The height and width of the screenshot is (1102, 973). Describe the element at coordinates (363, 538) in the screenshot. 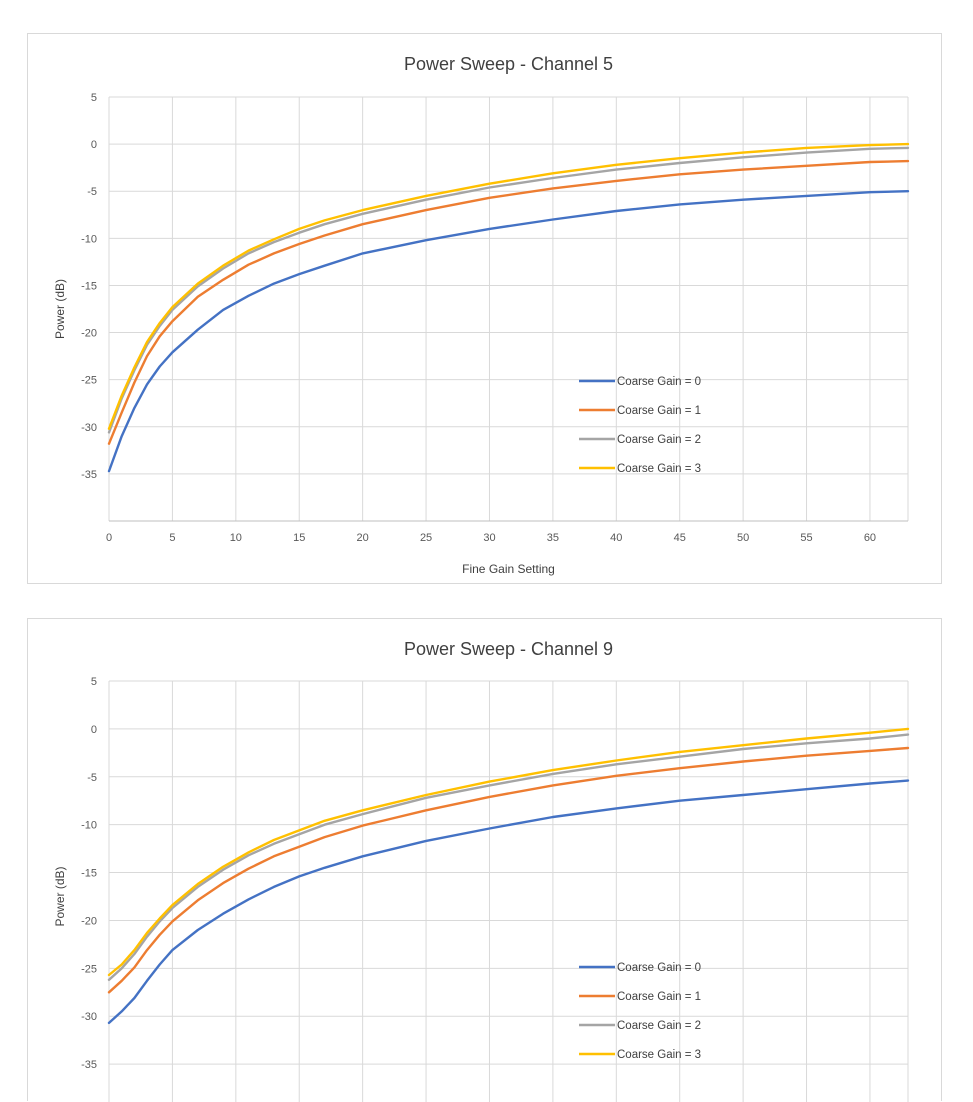

I see `x-tick-label: 20` at that location.